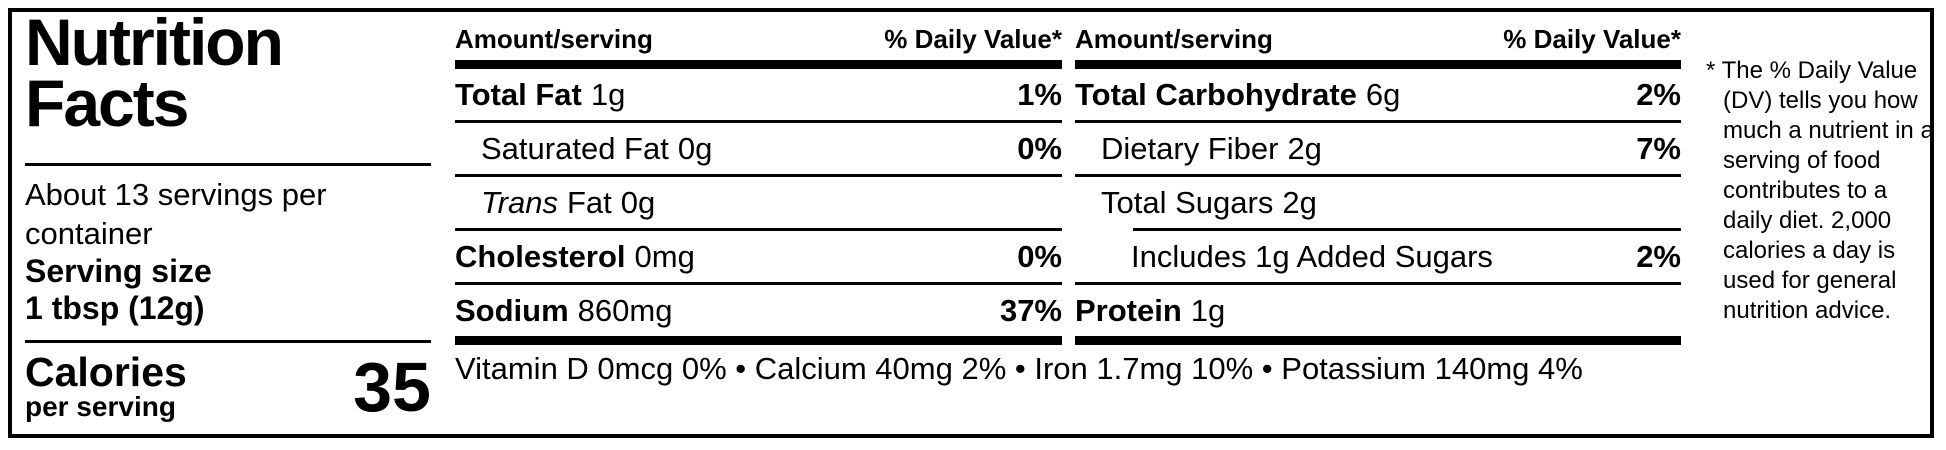 The image size is (1946, 450). I want to click on nutrient-amount: 860mg, so click(625, 310).